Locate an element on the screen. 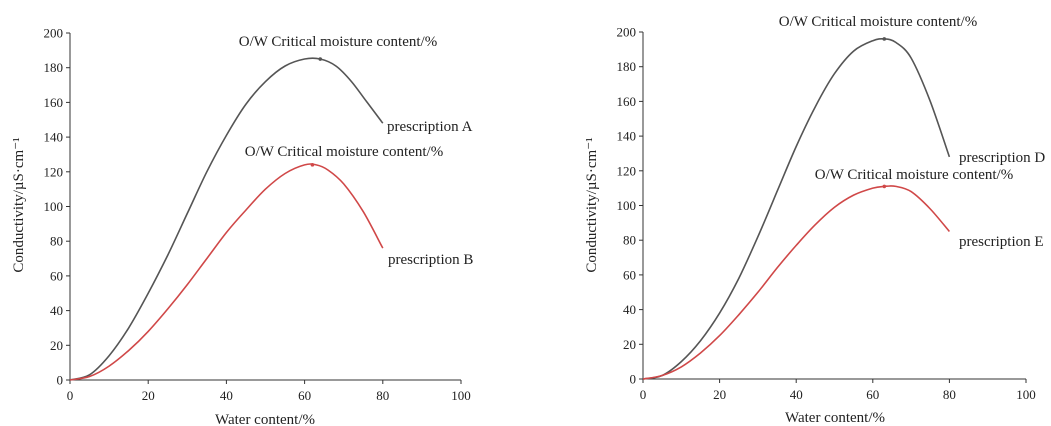 The width and height of the screenshot is (1051, 426). series-label: prescription E is located at coordinates (1001, 242).